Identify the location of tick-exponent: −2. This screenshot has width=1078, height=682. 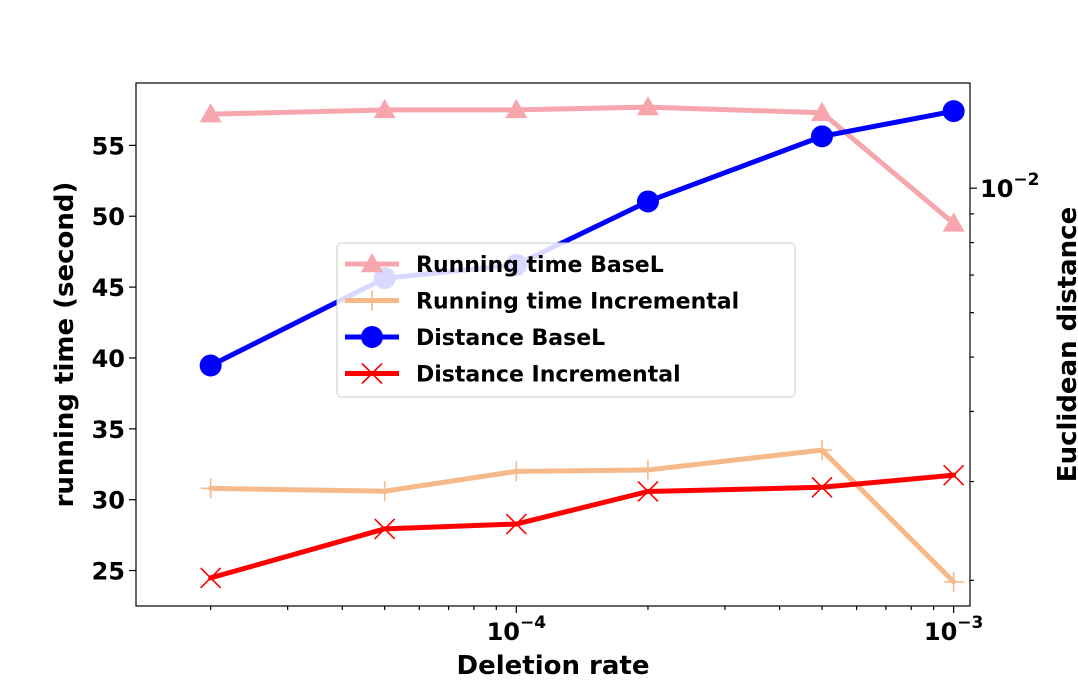
(1026, 180).